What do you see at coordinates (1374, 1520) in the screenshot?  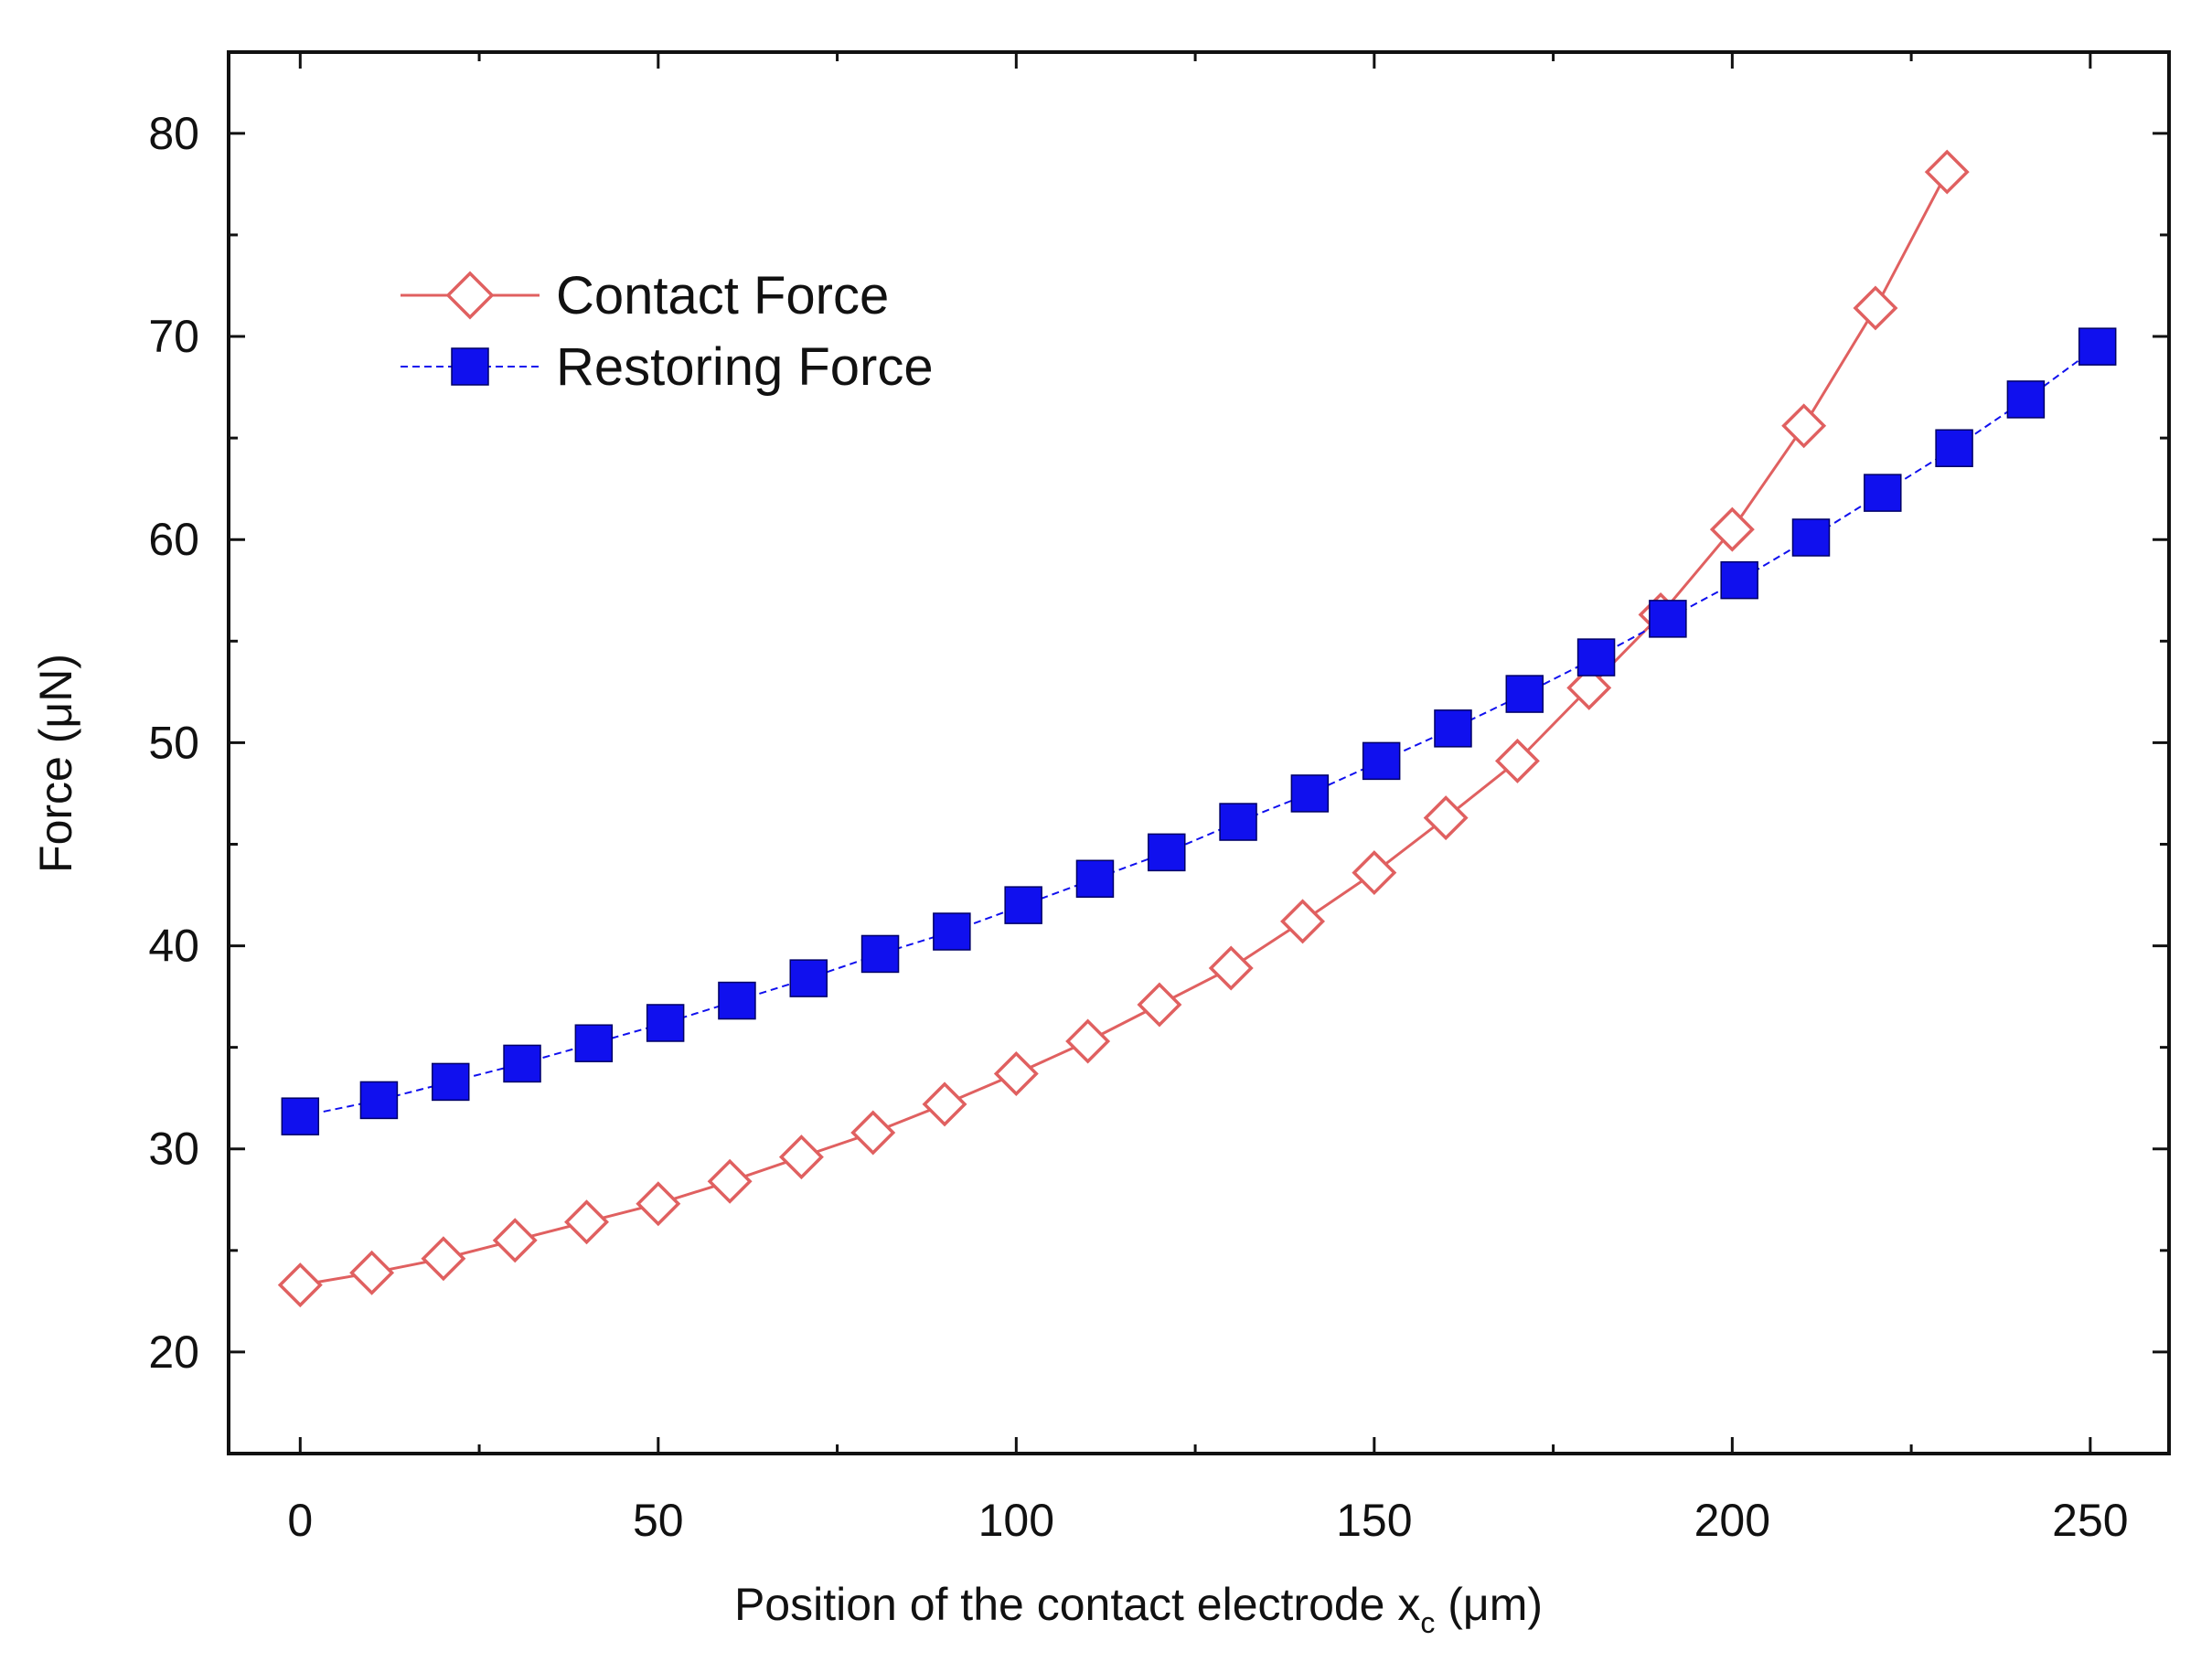 I see `x-tick-label: 150` at bounding box center [1374, 1520].